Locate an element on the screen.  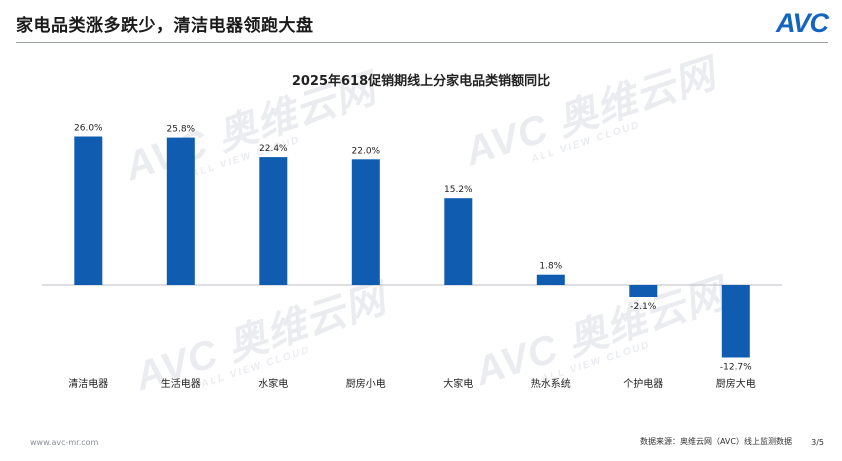
data-source: 数据来源：奥维云网（AVC）线上监测数据 is located at coordinates (715, 441).